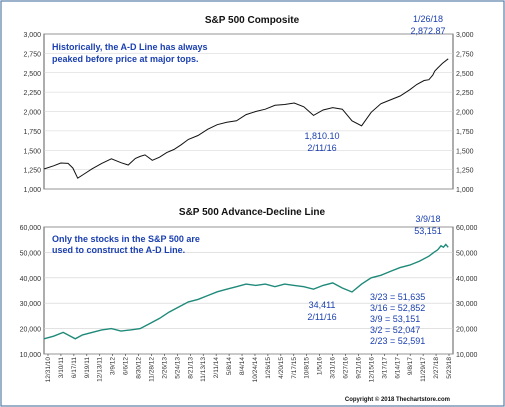 This screenshot has height=407, width=505. I want to click on x-tick-label: 6/14/17, so click(397, 368).